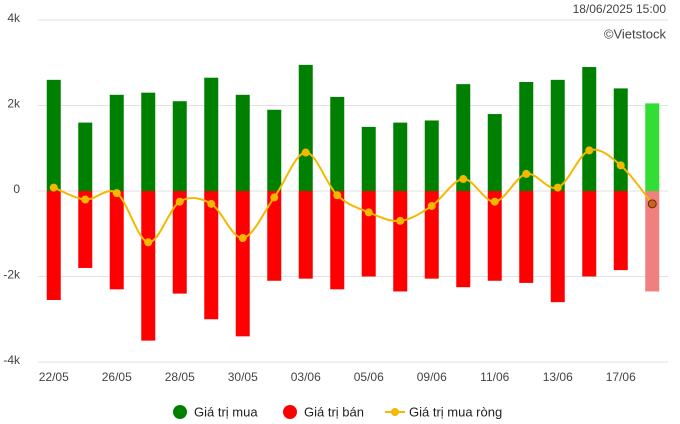 Image resolution: width=680 pixels, height=424 pixels. What do you see at coordinates (494, 377) in the screenshot?
I see `x-tick-label: 11/06` at bounding box center [494, 377].